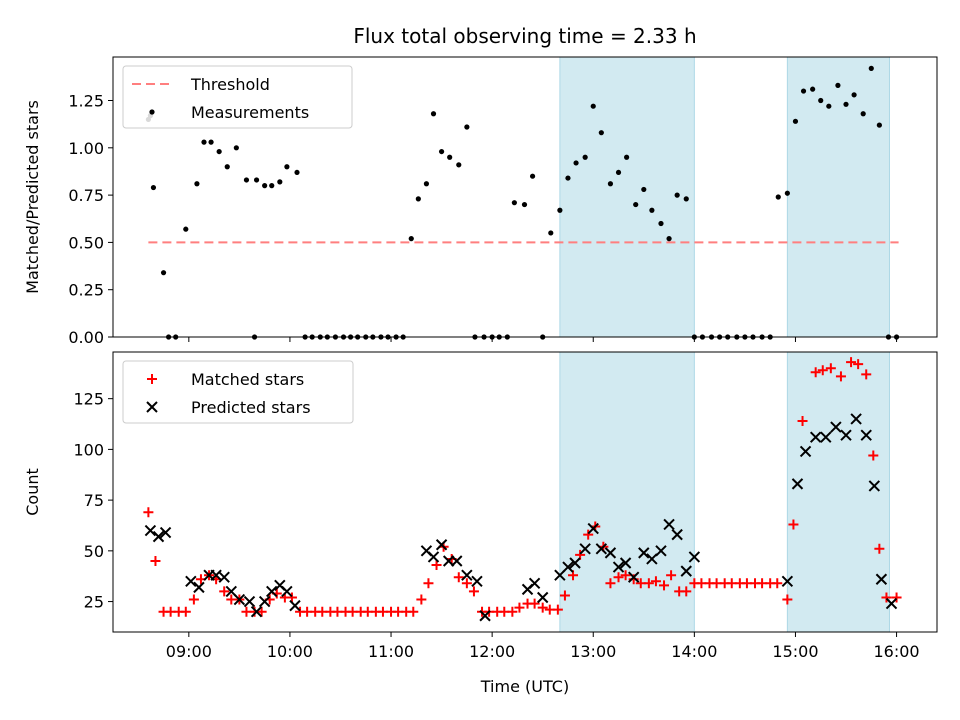 Image resolution: width=960 pixels, height=720 pixels. I want to click on x-tick-label: 15:00, so click(795, 651).